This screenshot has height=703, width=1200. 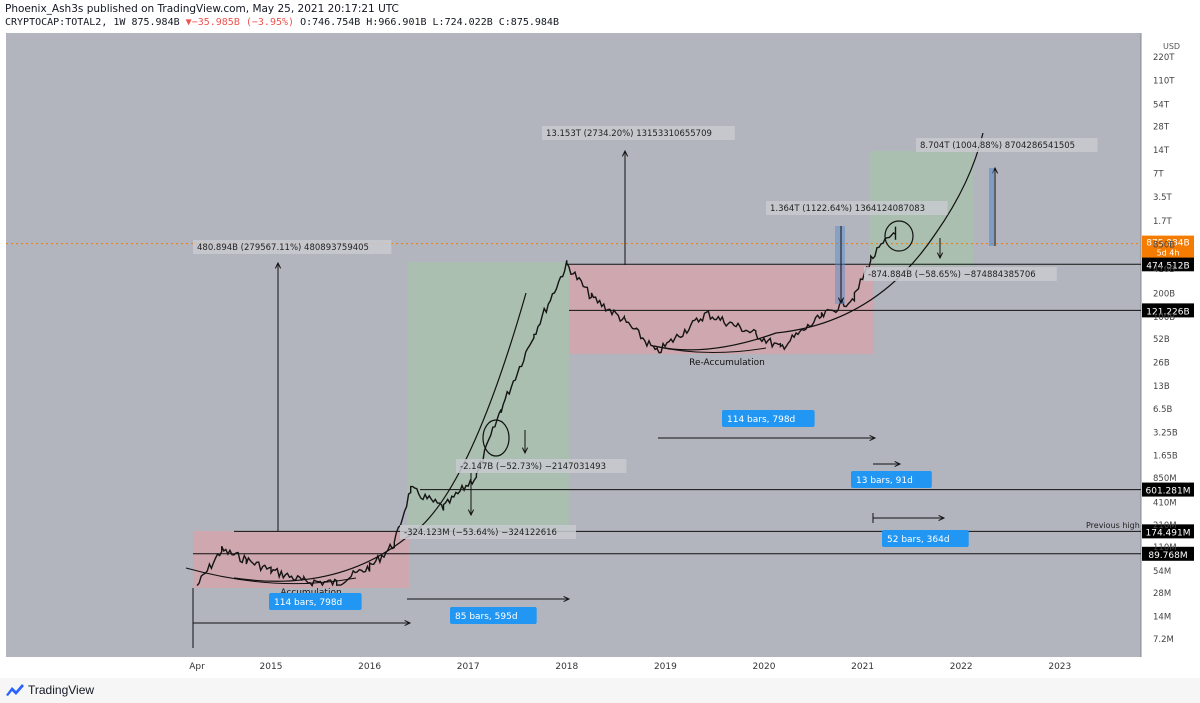 What do you see at coordinates (525, 451) in the screenshot?
I see `down-arrow-2017-head` at bounding box center [525, 451].